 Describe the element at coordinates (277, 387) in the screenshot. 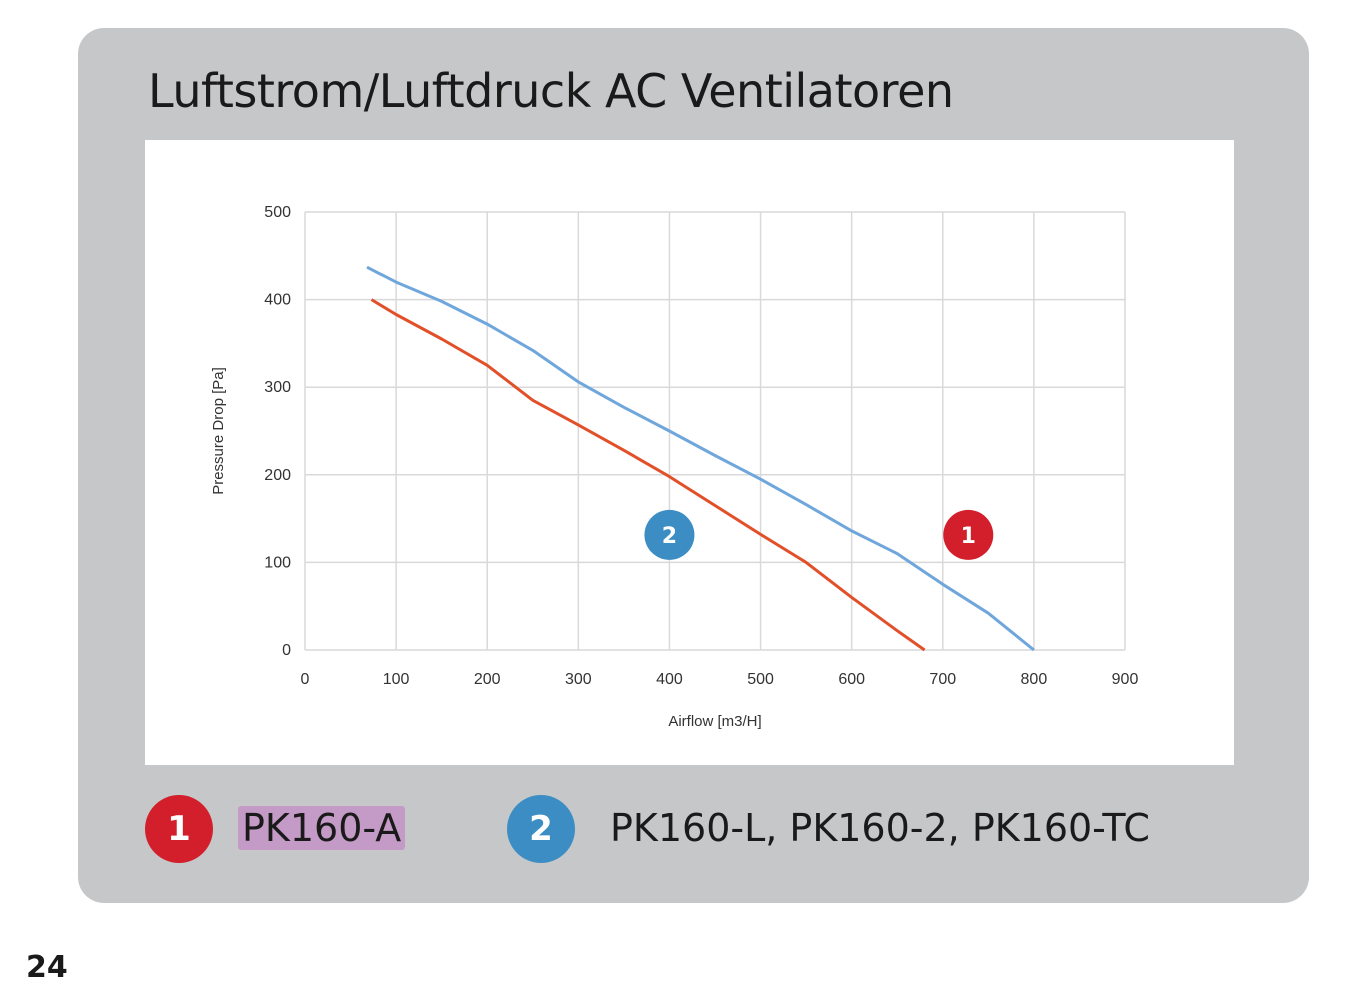

I see `y-tick-label: 300` at that location.